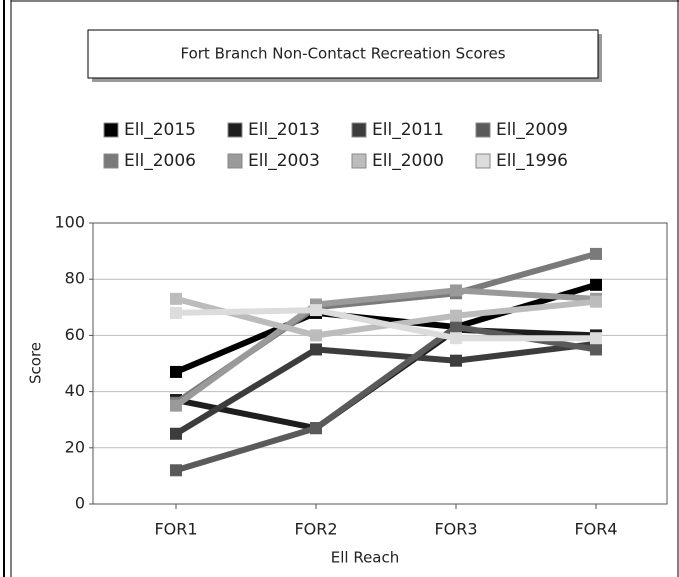  Describe the element at coordinates (69, 222) in the screenshot. I see `y-tick-label: 100` at that location.